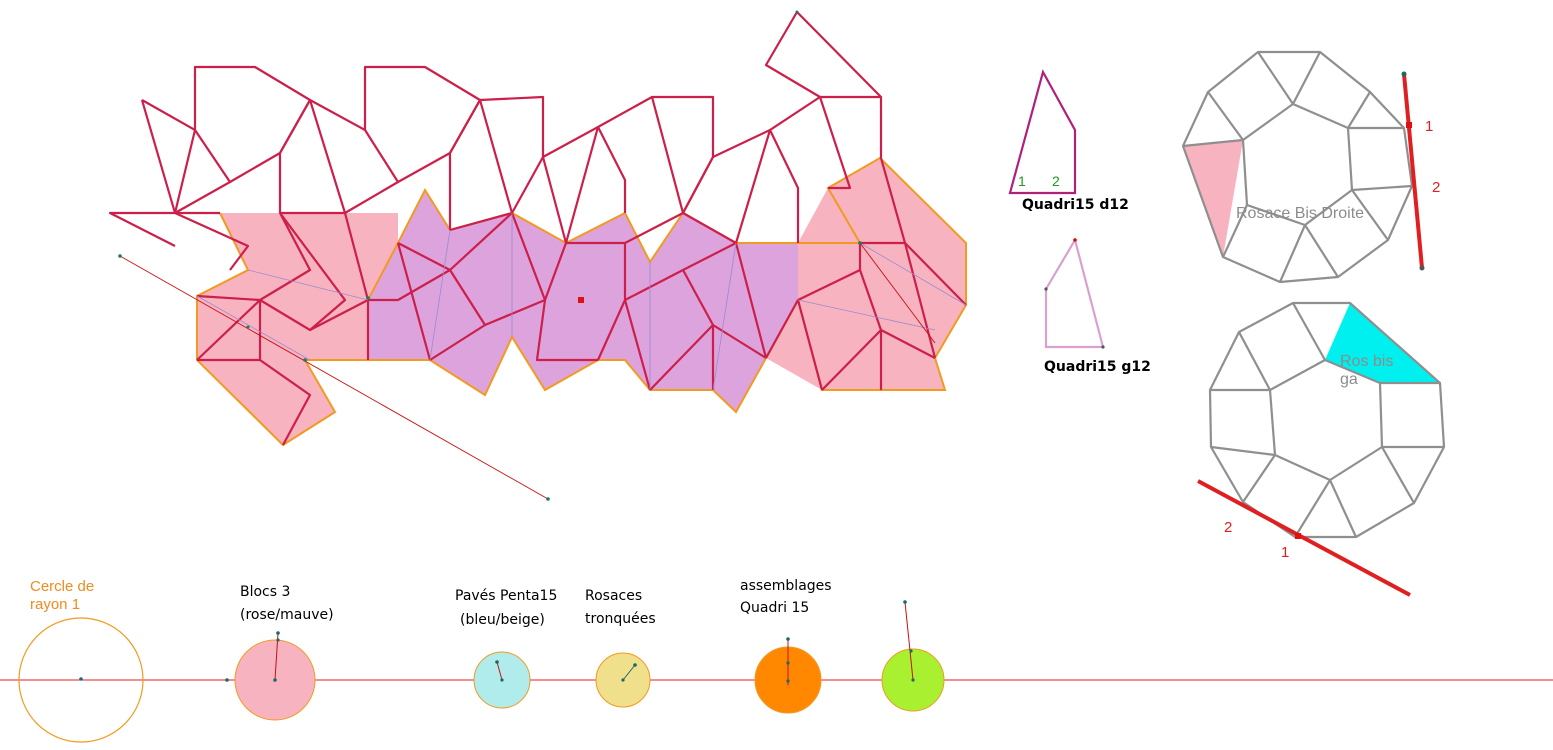 This screenshot has height=750, width=1553. Describe the element at coordinates (1042, 132) in the screenshot. I see `quadri-d12-shape: 1 2` at that location.